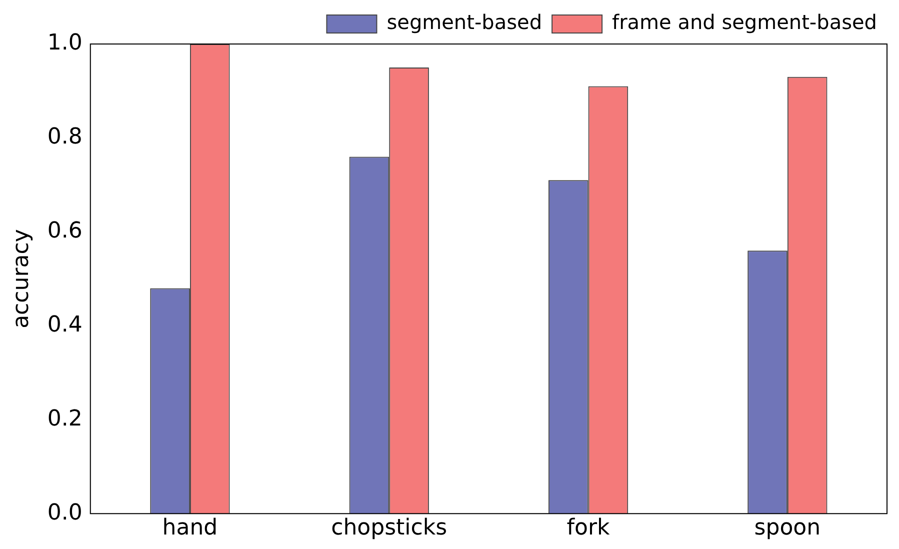 The image size is (899, 549). I want to click on y-tick-label: 1.0, so click(64, 43).